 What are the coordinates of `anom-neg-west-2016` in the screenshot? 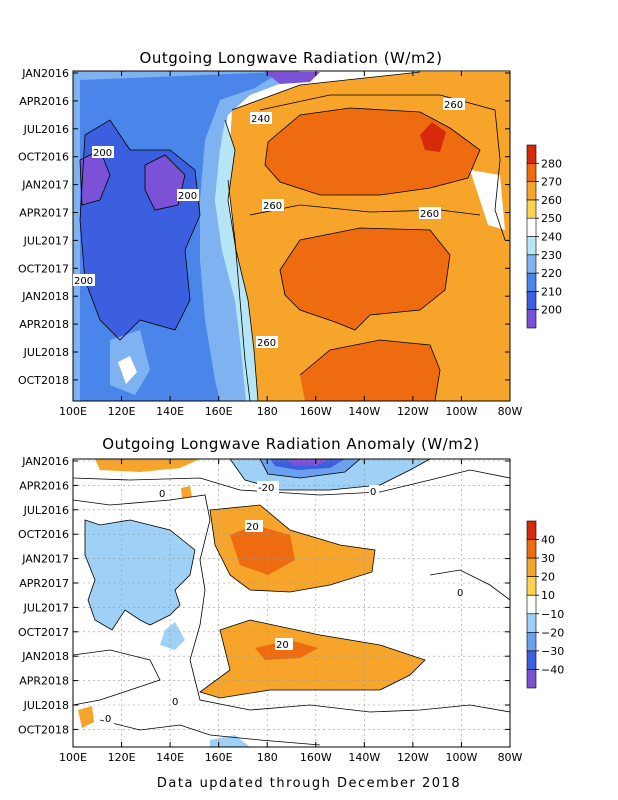 It's located at (140, 575).